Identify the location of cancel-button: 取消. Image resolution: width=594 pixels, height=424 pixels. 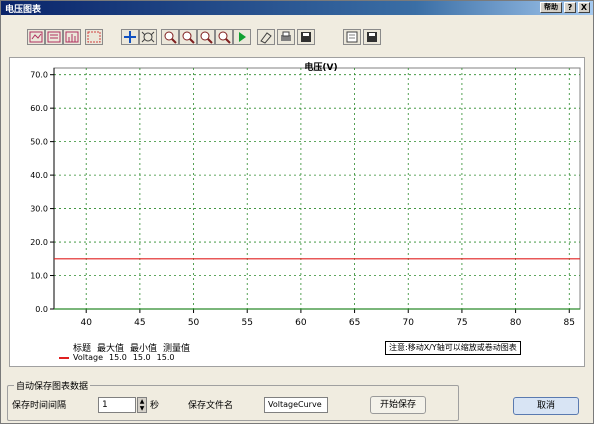
(546, 406).